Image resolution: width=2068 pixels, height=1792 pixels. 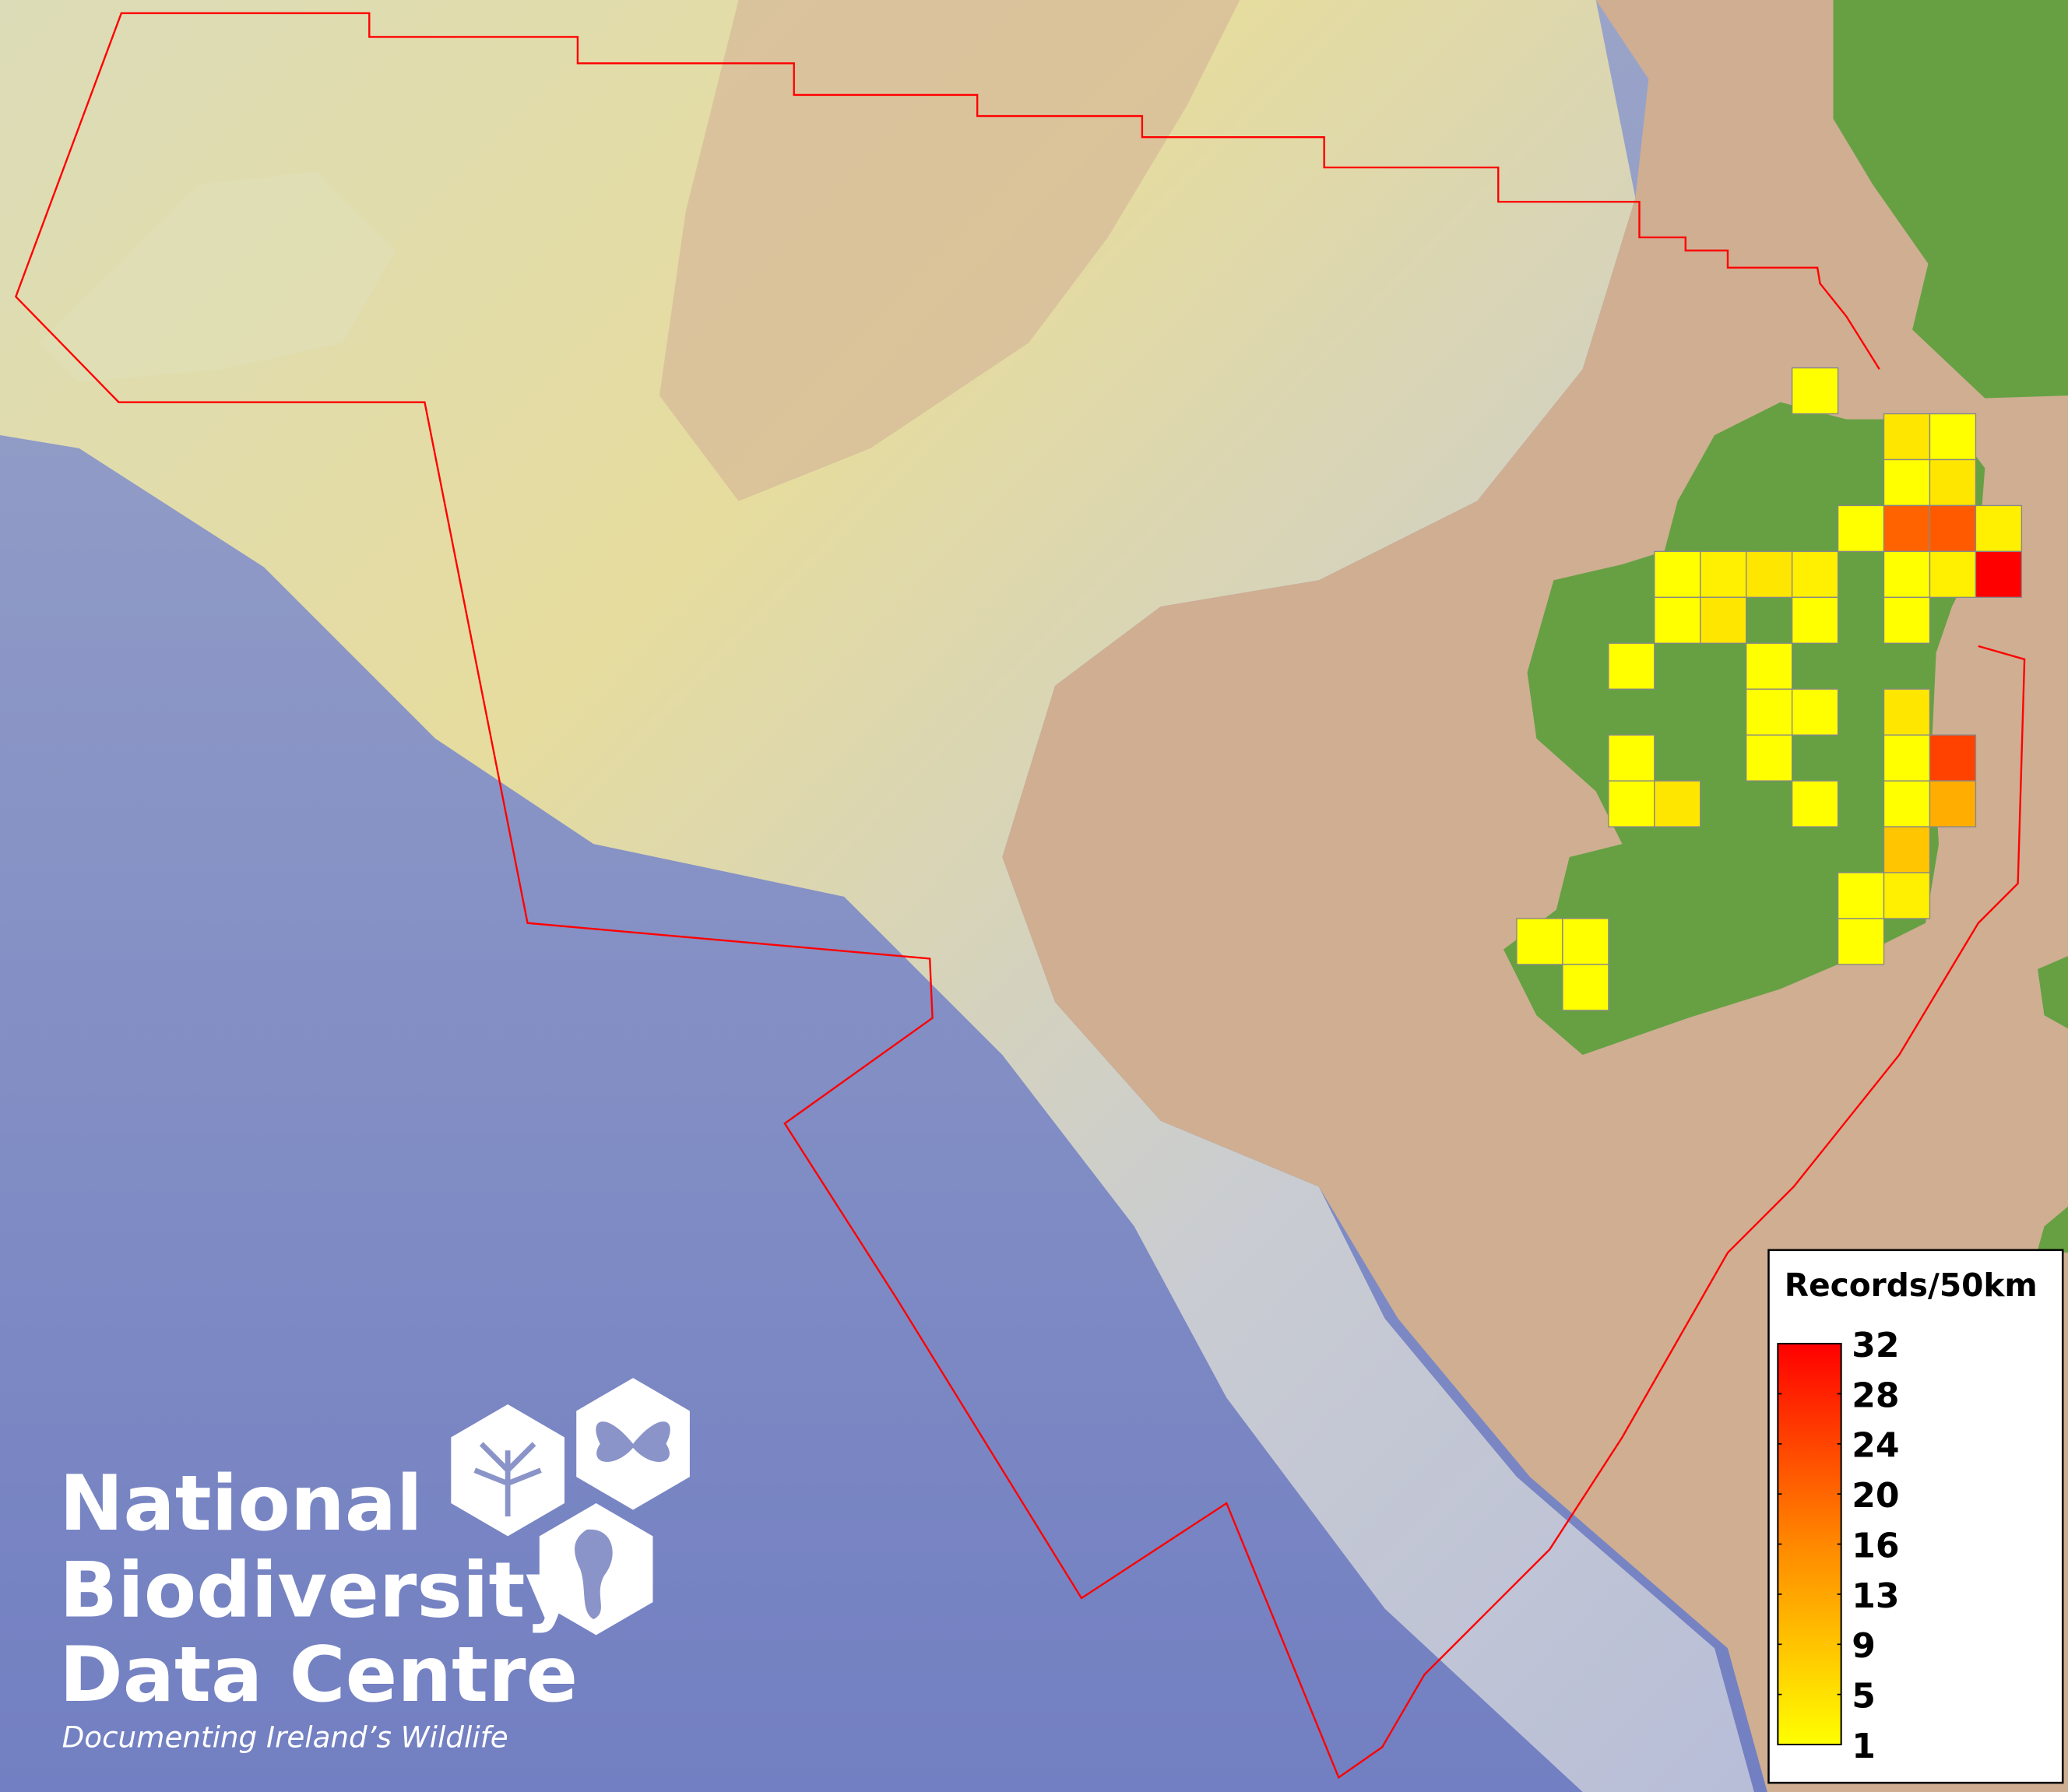 What do you see at coordinates (1809, 1544) in the screenshot?
I see `legend-colorbar` at bounding box center [1809, 1544].